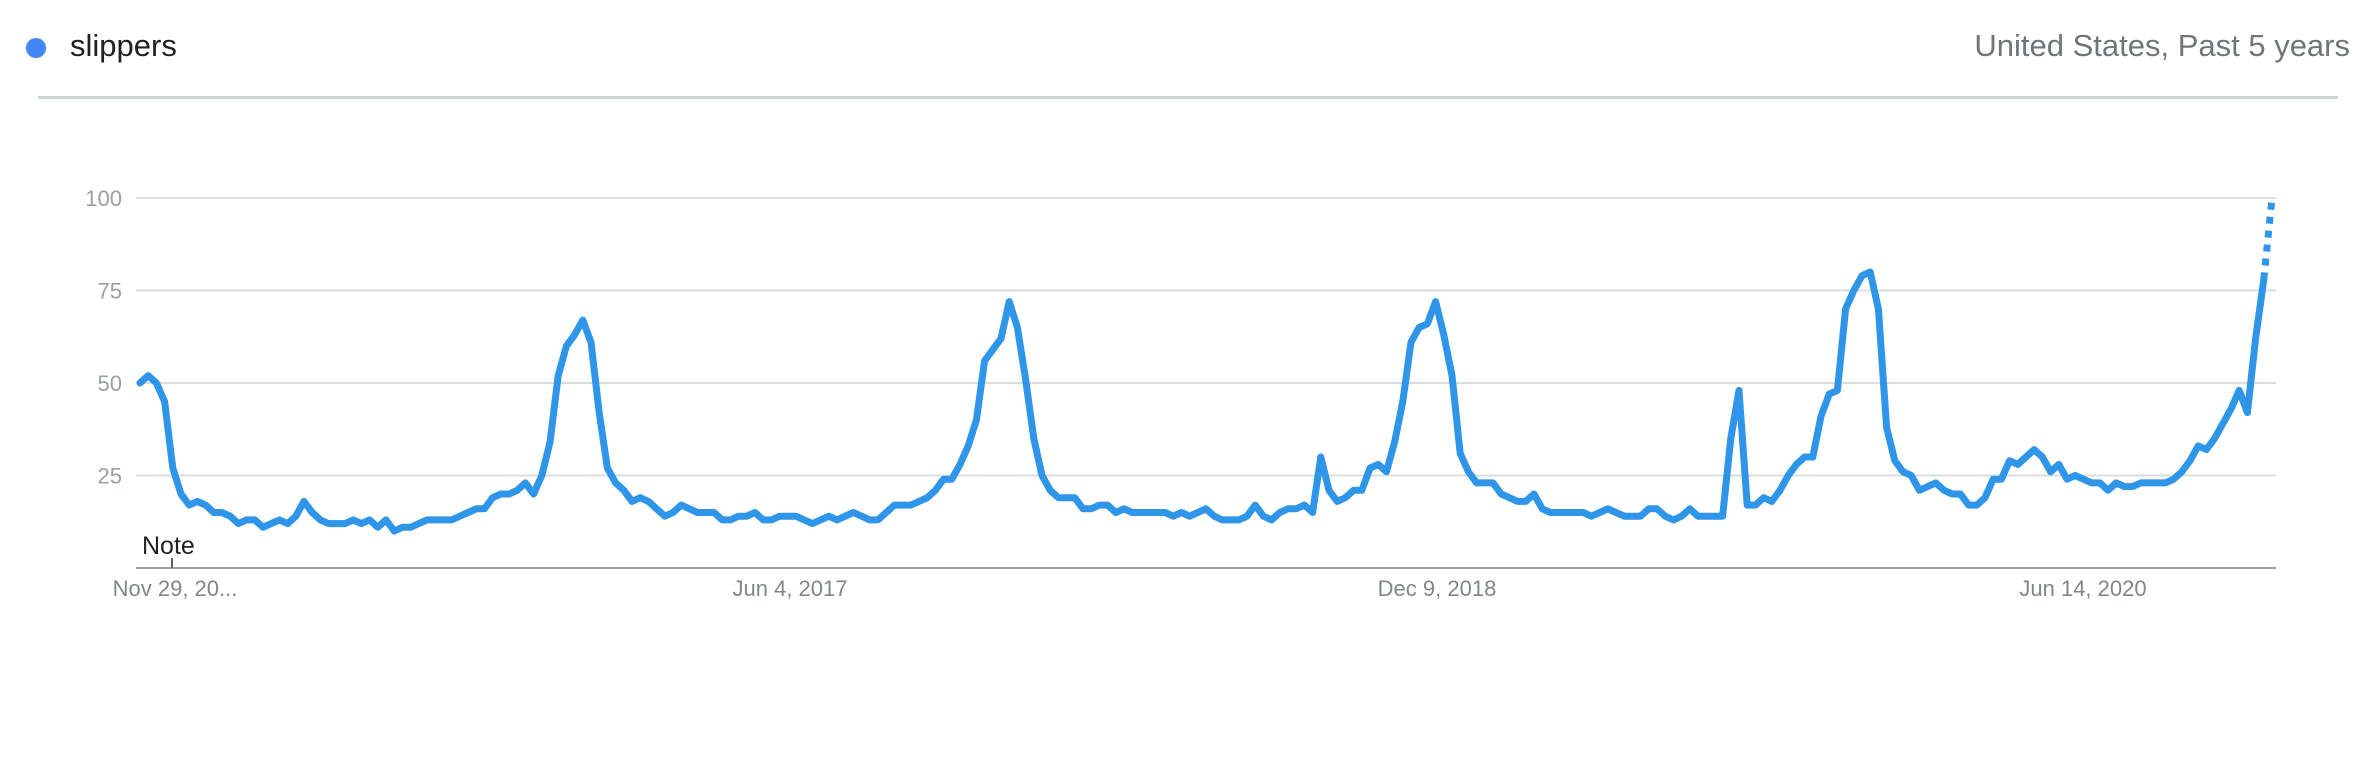  I want to click on y-tick-label: 50, so click(110, 383).